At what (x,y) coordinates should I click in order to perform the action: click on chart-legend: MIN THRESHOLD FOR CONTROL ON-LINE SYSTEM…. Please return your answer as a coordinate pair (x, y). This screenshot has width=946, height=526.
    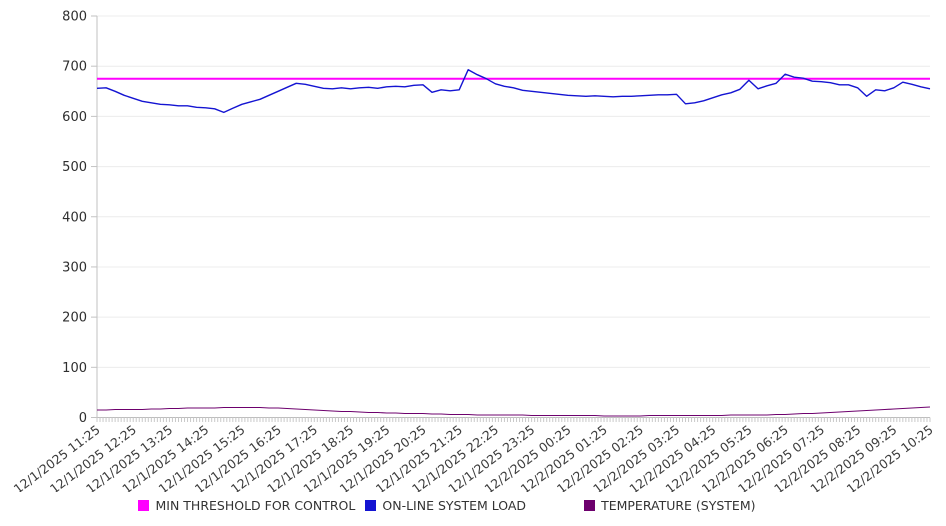
    Looking at the image, I should click on (447, 505).